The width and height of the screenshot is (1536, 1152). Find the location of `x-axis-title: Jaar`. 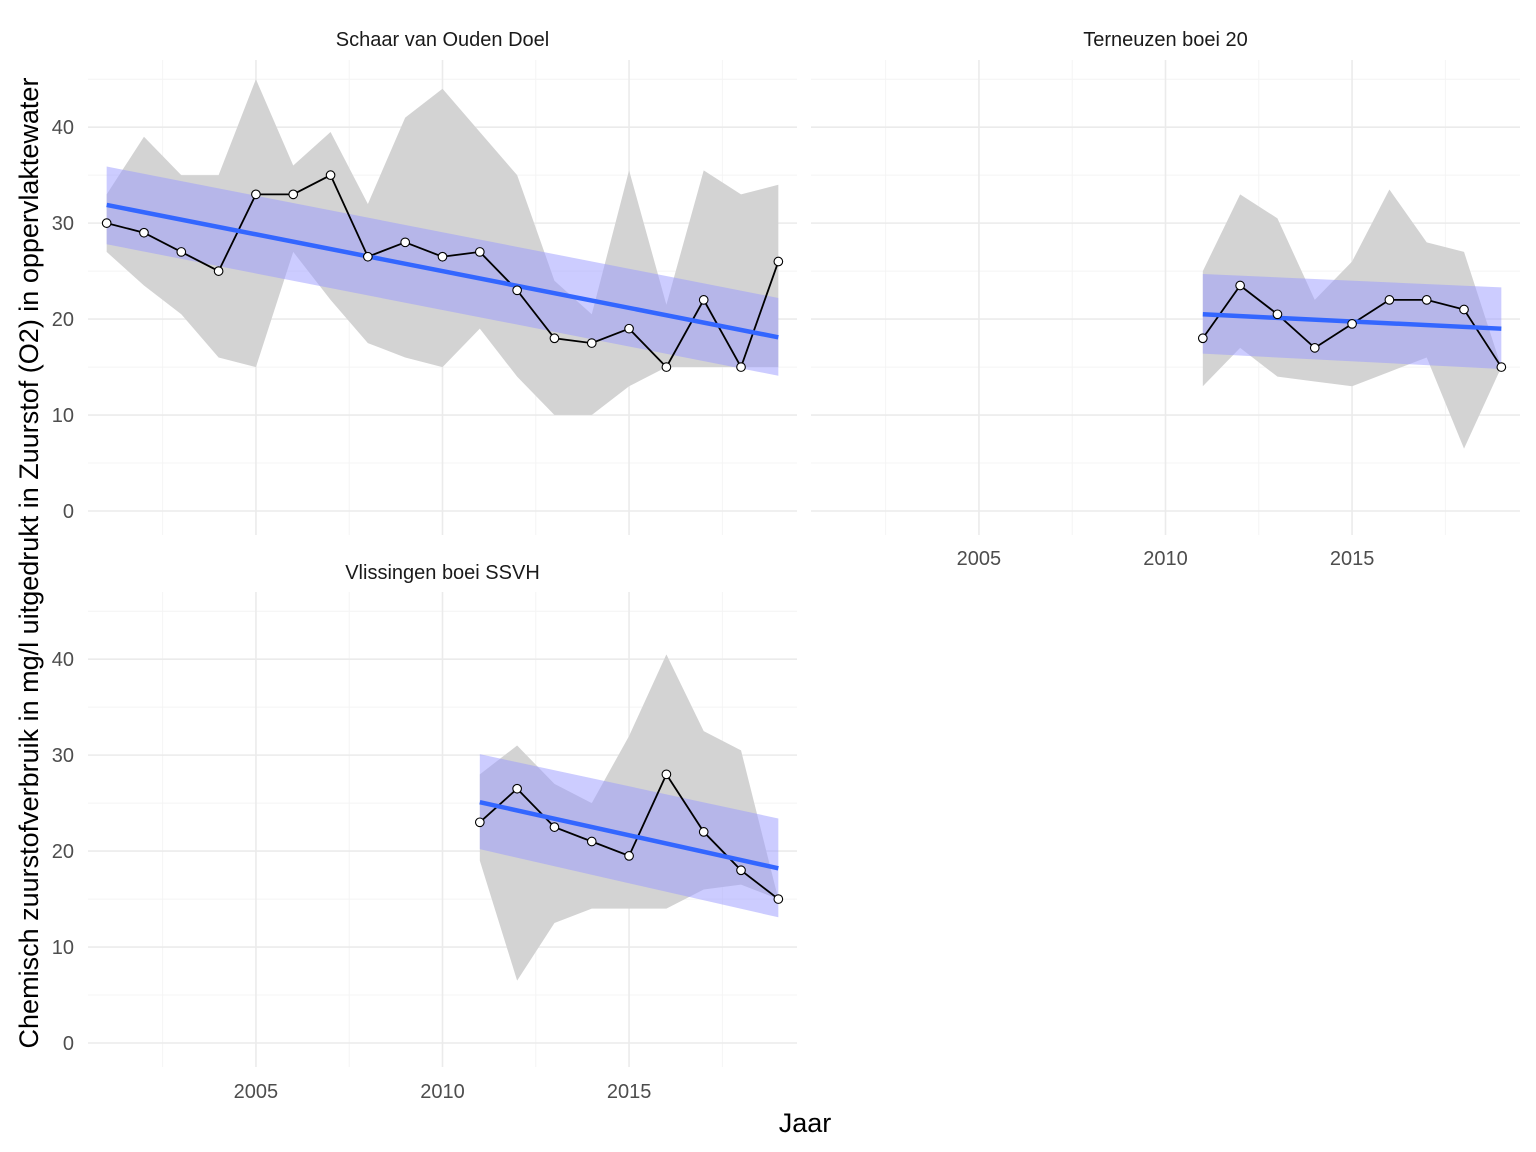

x-axis-title: Jaar is located at coordinates (805, 1123).